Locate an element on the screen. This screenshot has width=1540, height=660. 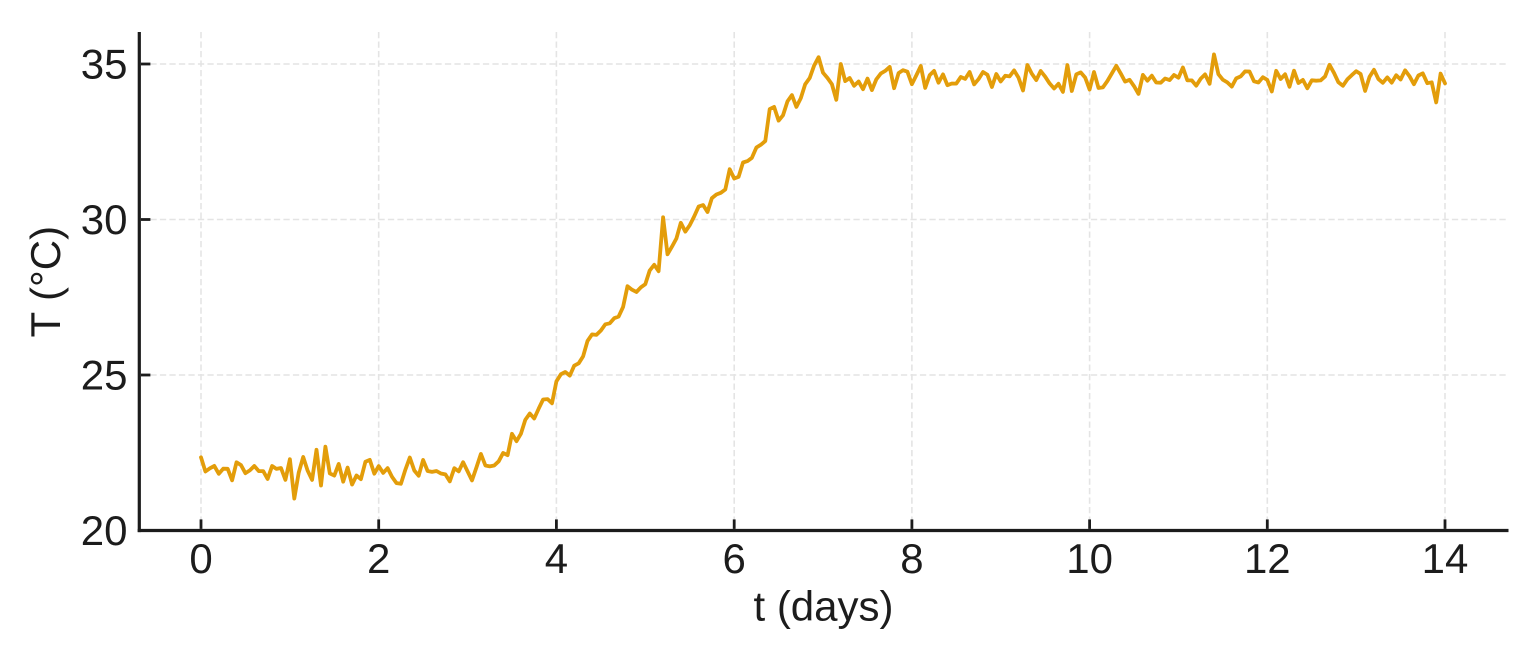
svg-text: 20 is located at coordinates (104, 530).